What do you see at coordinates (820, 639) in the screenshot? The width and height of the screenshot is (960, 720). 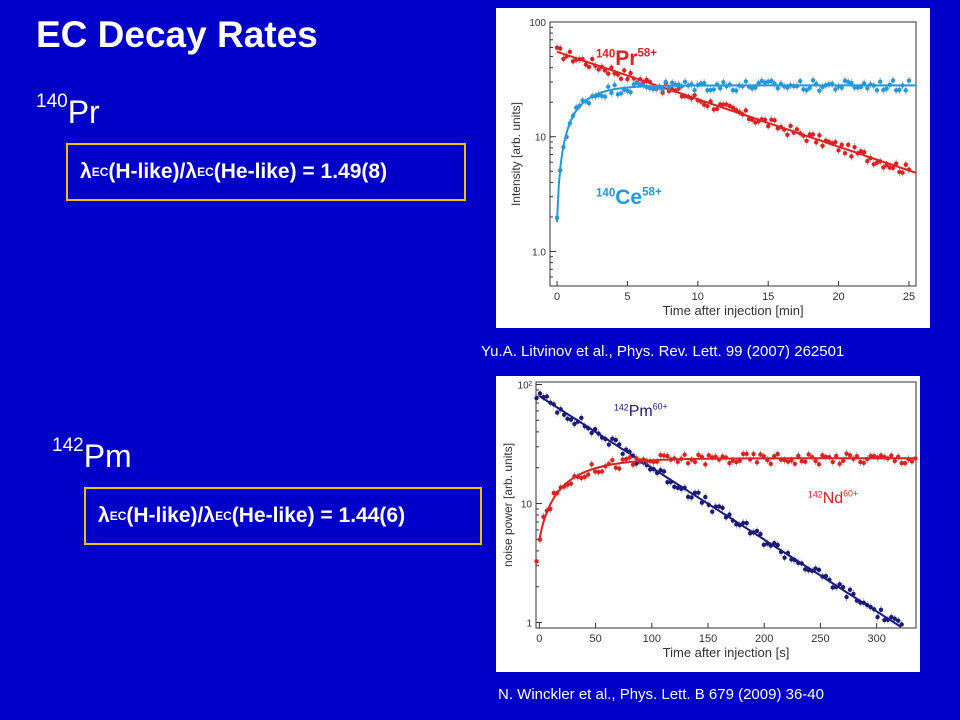 I see `x-tick-label: 250` at bounding box center [820, 639].